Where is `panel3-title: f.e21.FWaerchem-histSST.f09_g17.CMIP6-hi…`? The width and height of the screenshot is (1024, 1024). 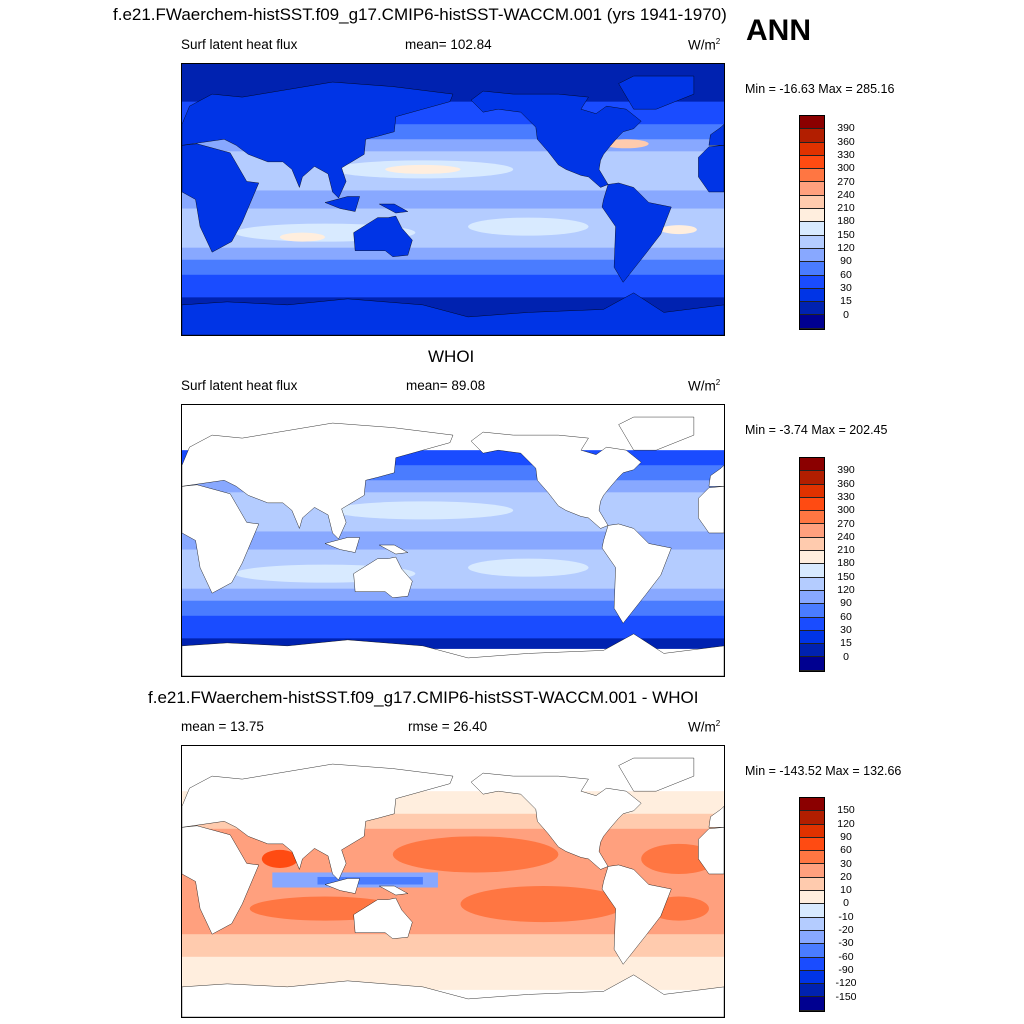 panel3-title: f.e21.FWaerchem-histSST.f09_g17.CMIP6-hi… is located at coordinates (423, 697).